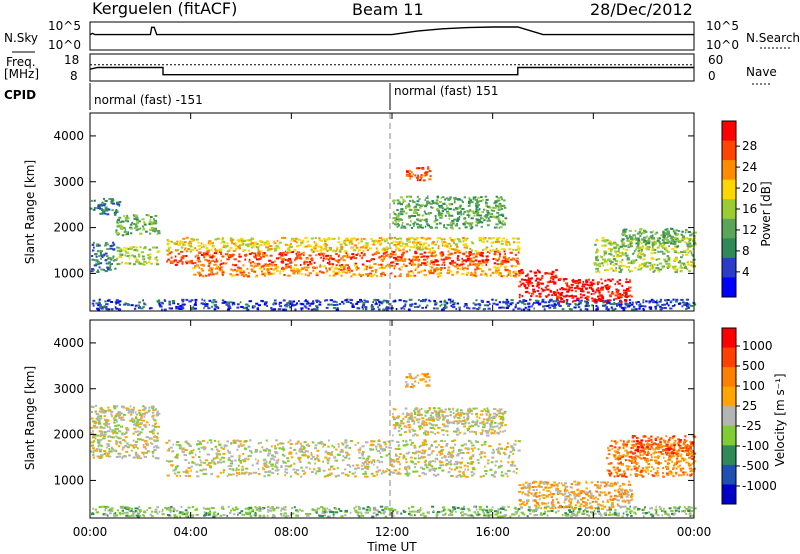  Describe the element at coordinates (30, 418) in the screenshot. I see `velocity-ylabel: Slant Range [km]` at that location.